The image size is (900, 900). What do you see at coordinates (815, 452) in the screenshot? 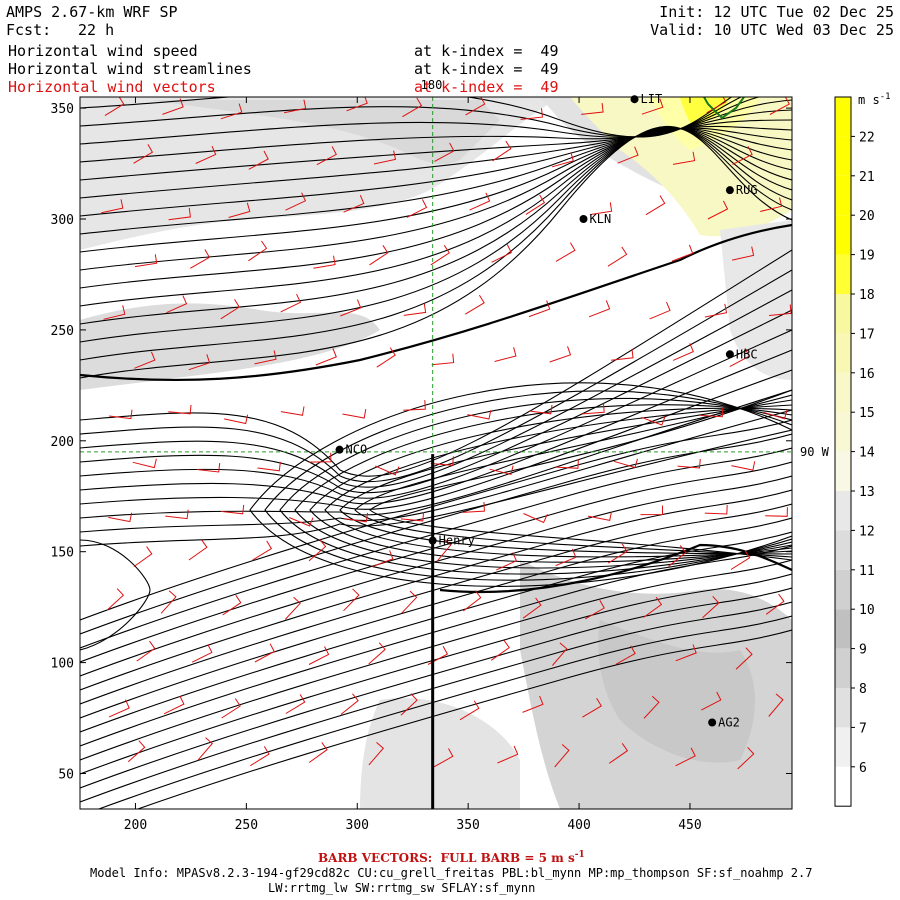
I see `parallel-label: 90 W` at bounding box center [815, 452].